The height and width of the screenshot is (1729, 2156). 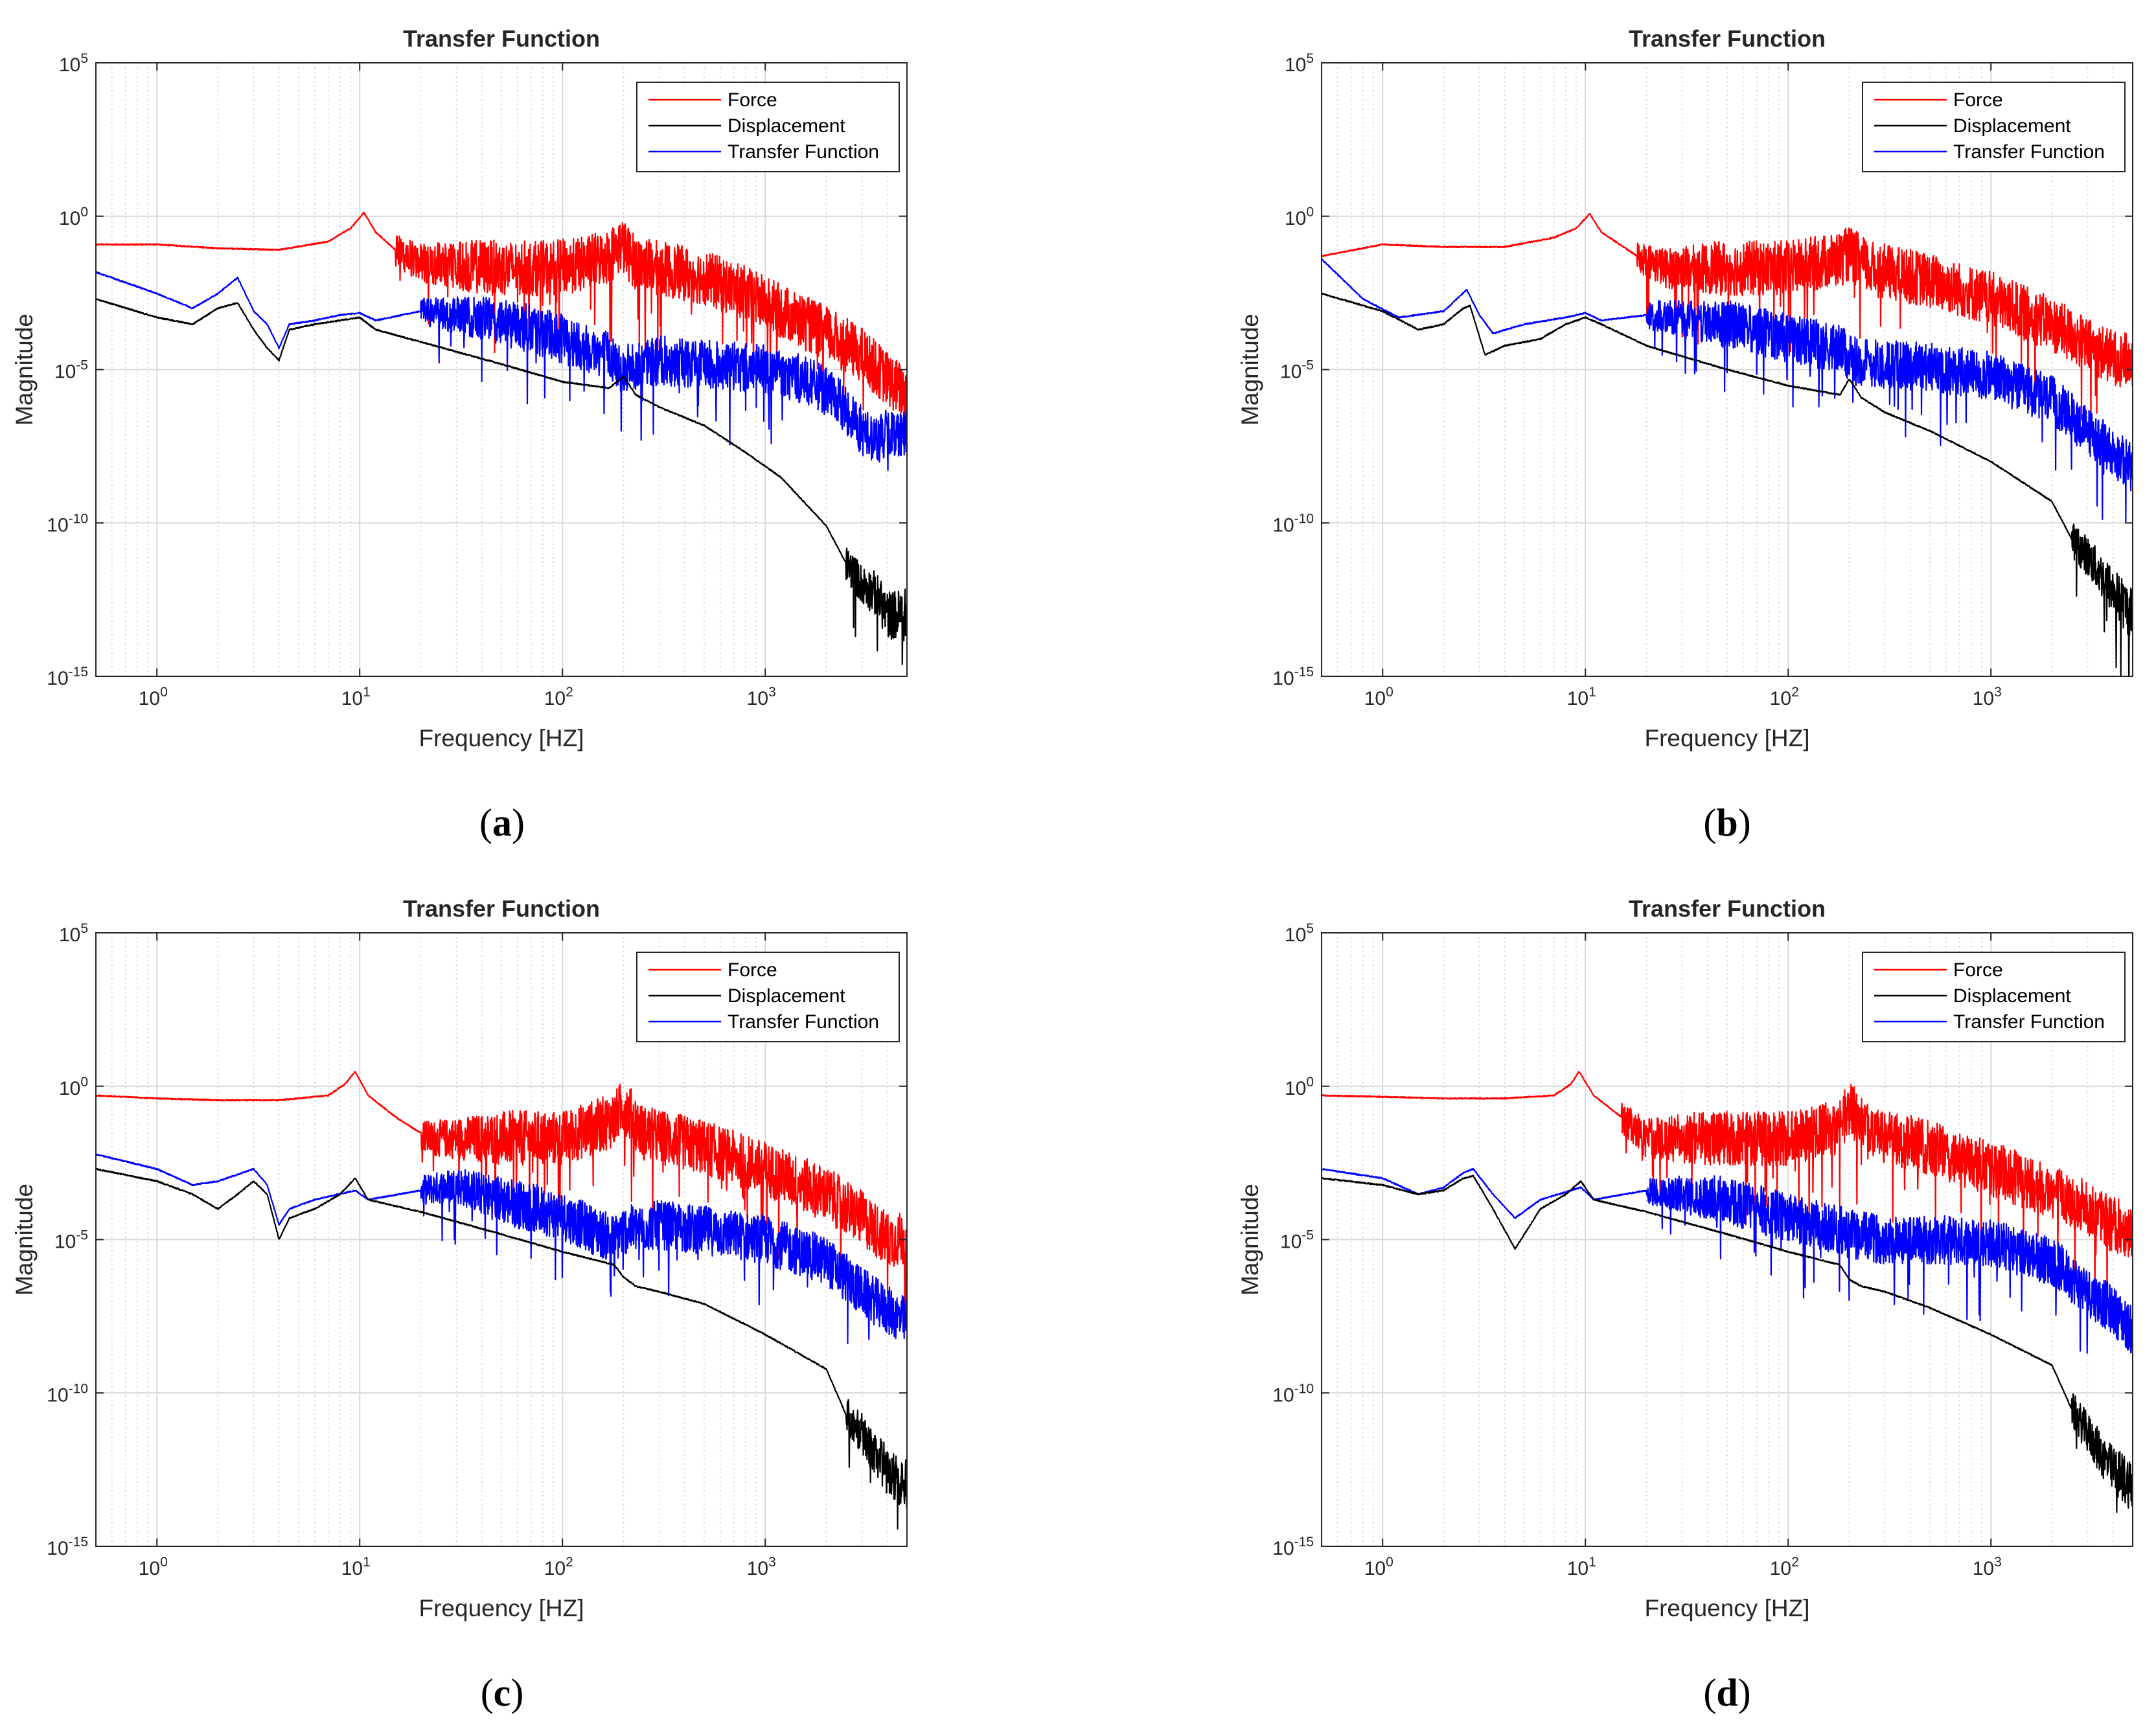 What do you see at coordinates (502, 1693) in the screenshot?
I see `panel-caption: (c)` at bounding box center [502, 1693].